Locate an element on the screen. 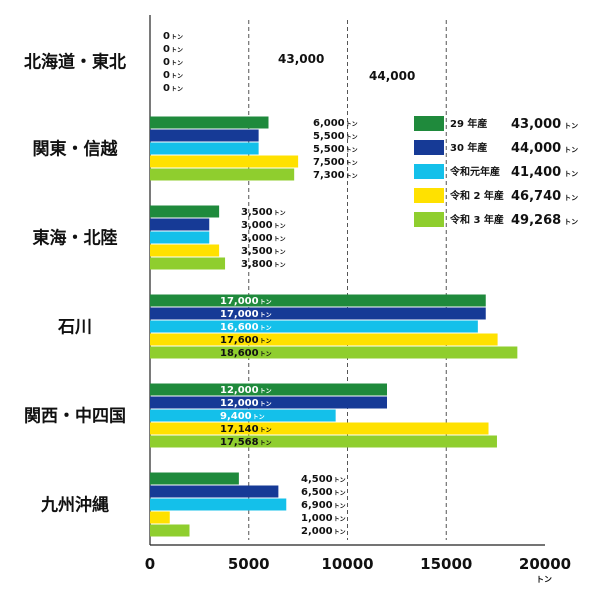 This screenshot has width=600, height=600. category-label: 関西・中四国 is located at coordinates (75, 416).